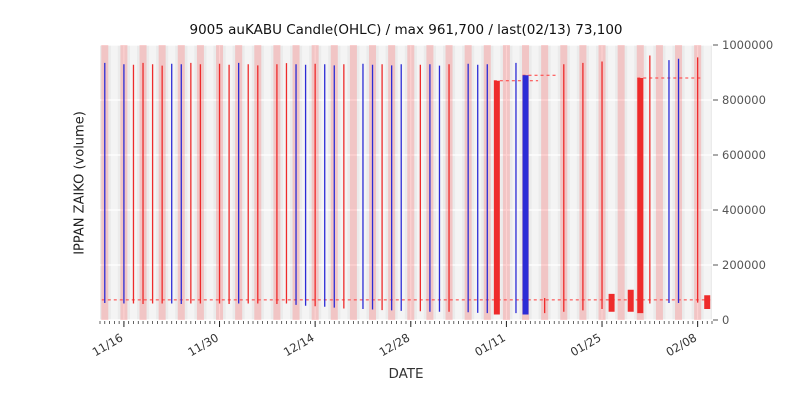 This screenshot has height=400, width=800. I want to click on x-axis-label: DATE, so click(406, 374).